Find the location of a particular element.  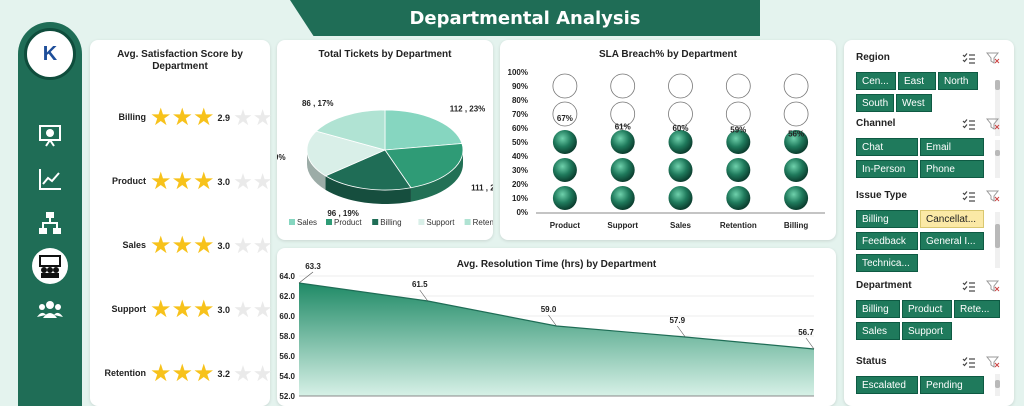

filter-chip: North is located at coordinates (958, 81).